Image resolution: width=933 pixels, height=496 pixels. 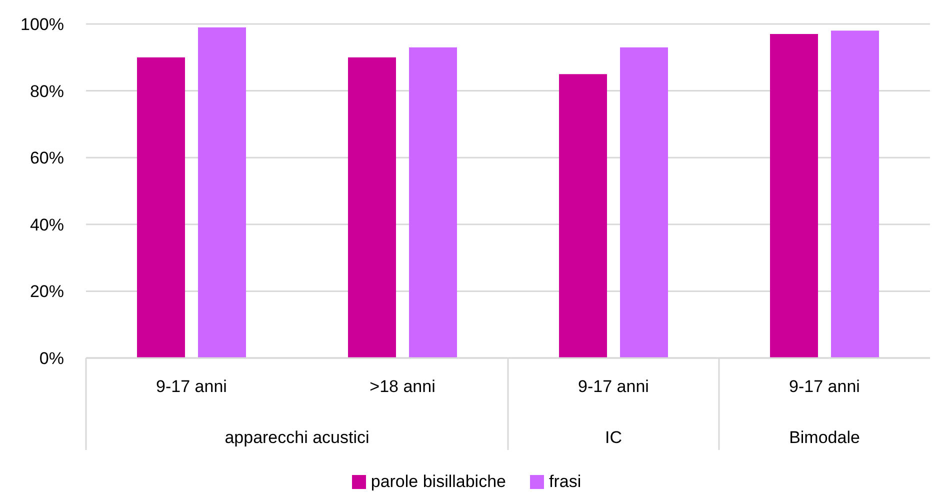 What do you see at coordinates (47, 91) in the screenshot?
I see `y-tick-label: 80%` at bounding box center [47, 91].